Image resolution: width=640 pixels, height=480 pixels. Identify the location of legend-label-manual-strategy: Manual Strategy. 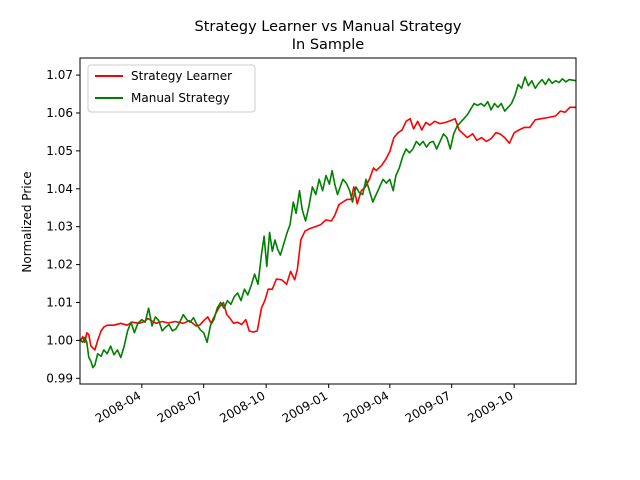
(180, 98).